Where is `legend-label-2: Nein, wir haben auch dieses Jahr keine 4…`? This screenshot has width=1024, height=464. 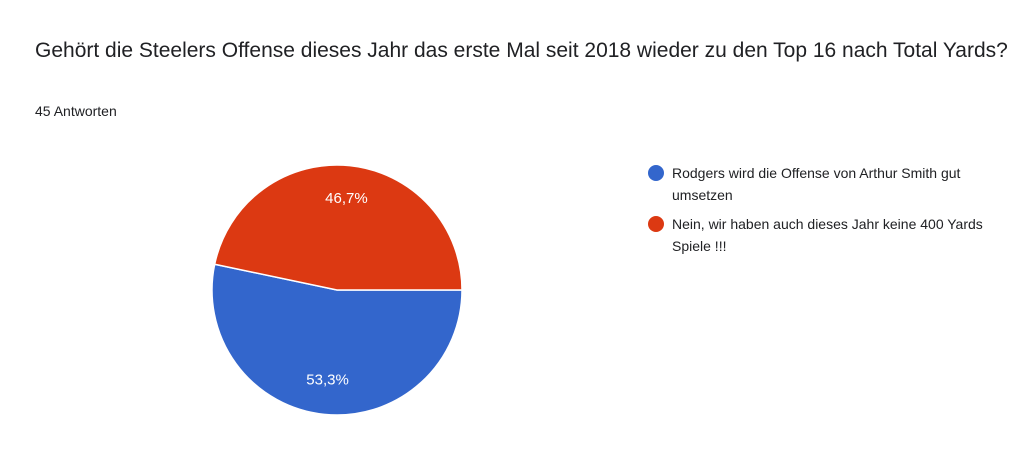
legend-label-2: Nein, wir haben auch dieses Jahr keine 4… is located at coordinates (827, 235).